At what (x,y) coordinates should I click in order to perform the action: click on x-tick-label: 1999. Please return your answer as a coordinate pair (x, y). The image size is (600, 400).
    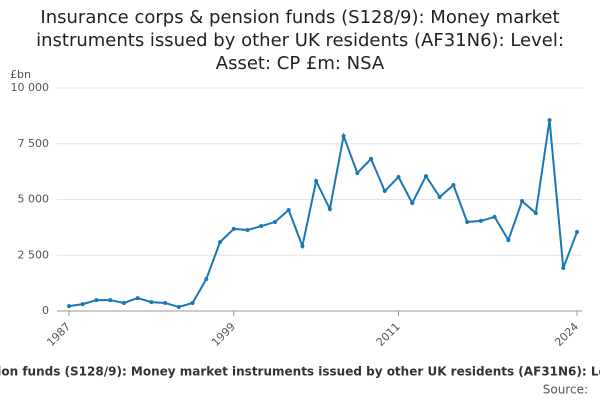
    Looking at the image, I should click on (223, 334).